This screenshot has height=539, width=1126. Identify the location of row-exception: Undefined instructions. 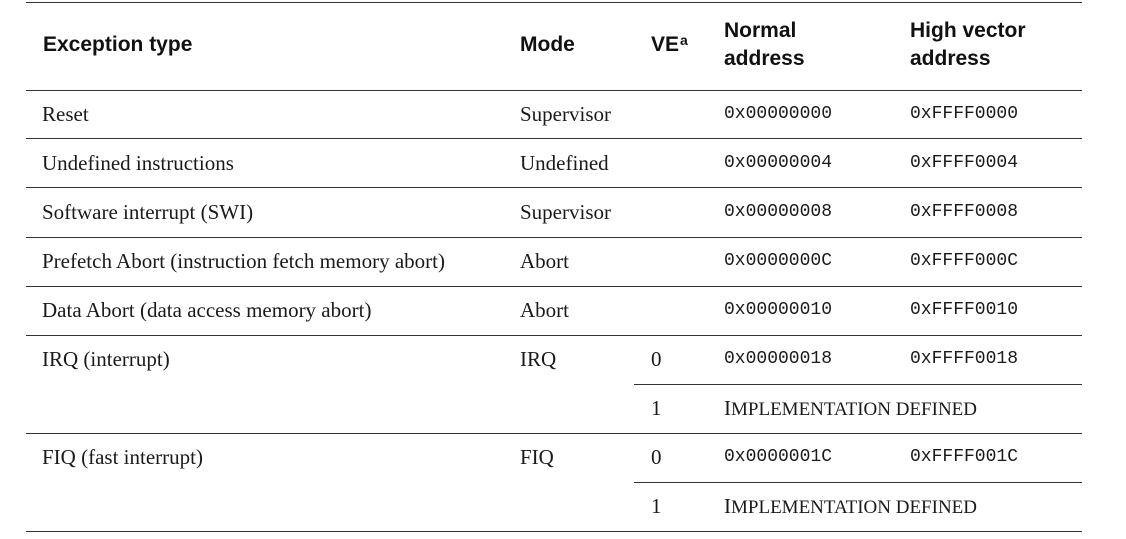
(138, 163).